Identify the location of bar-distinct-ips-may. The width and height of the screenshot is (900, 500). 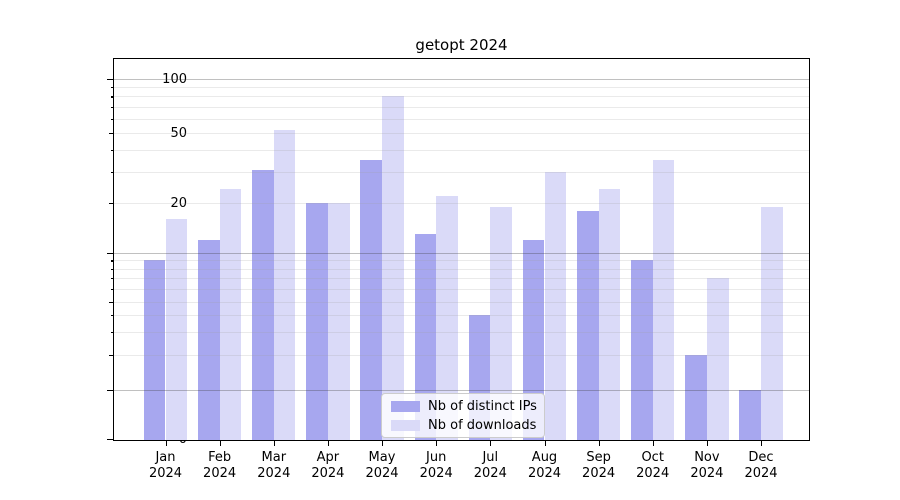
(371, 300).